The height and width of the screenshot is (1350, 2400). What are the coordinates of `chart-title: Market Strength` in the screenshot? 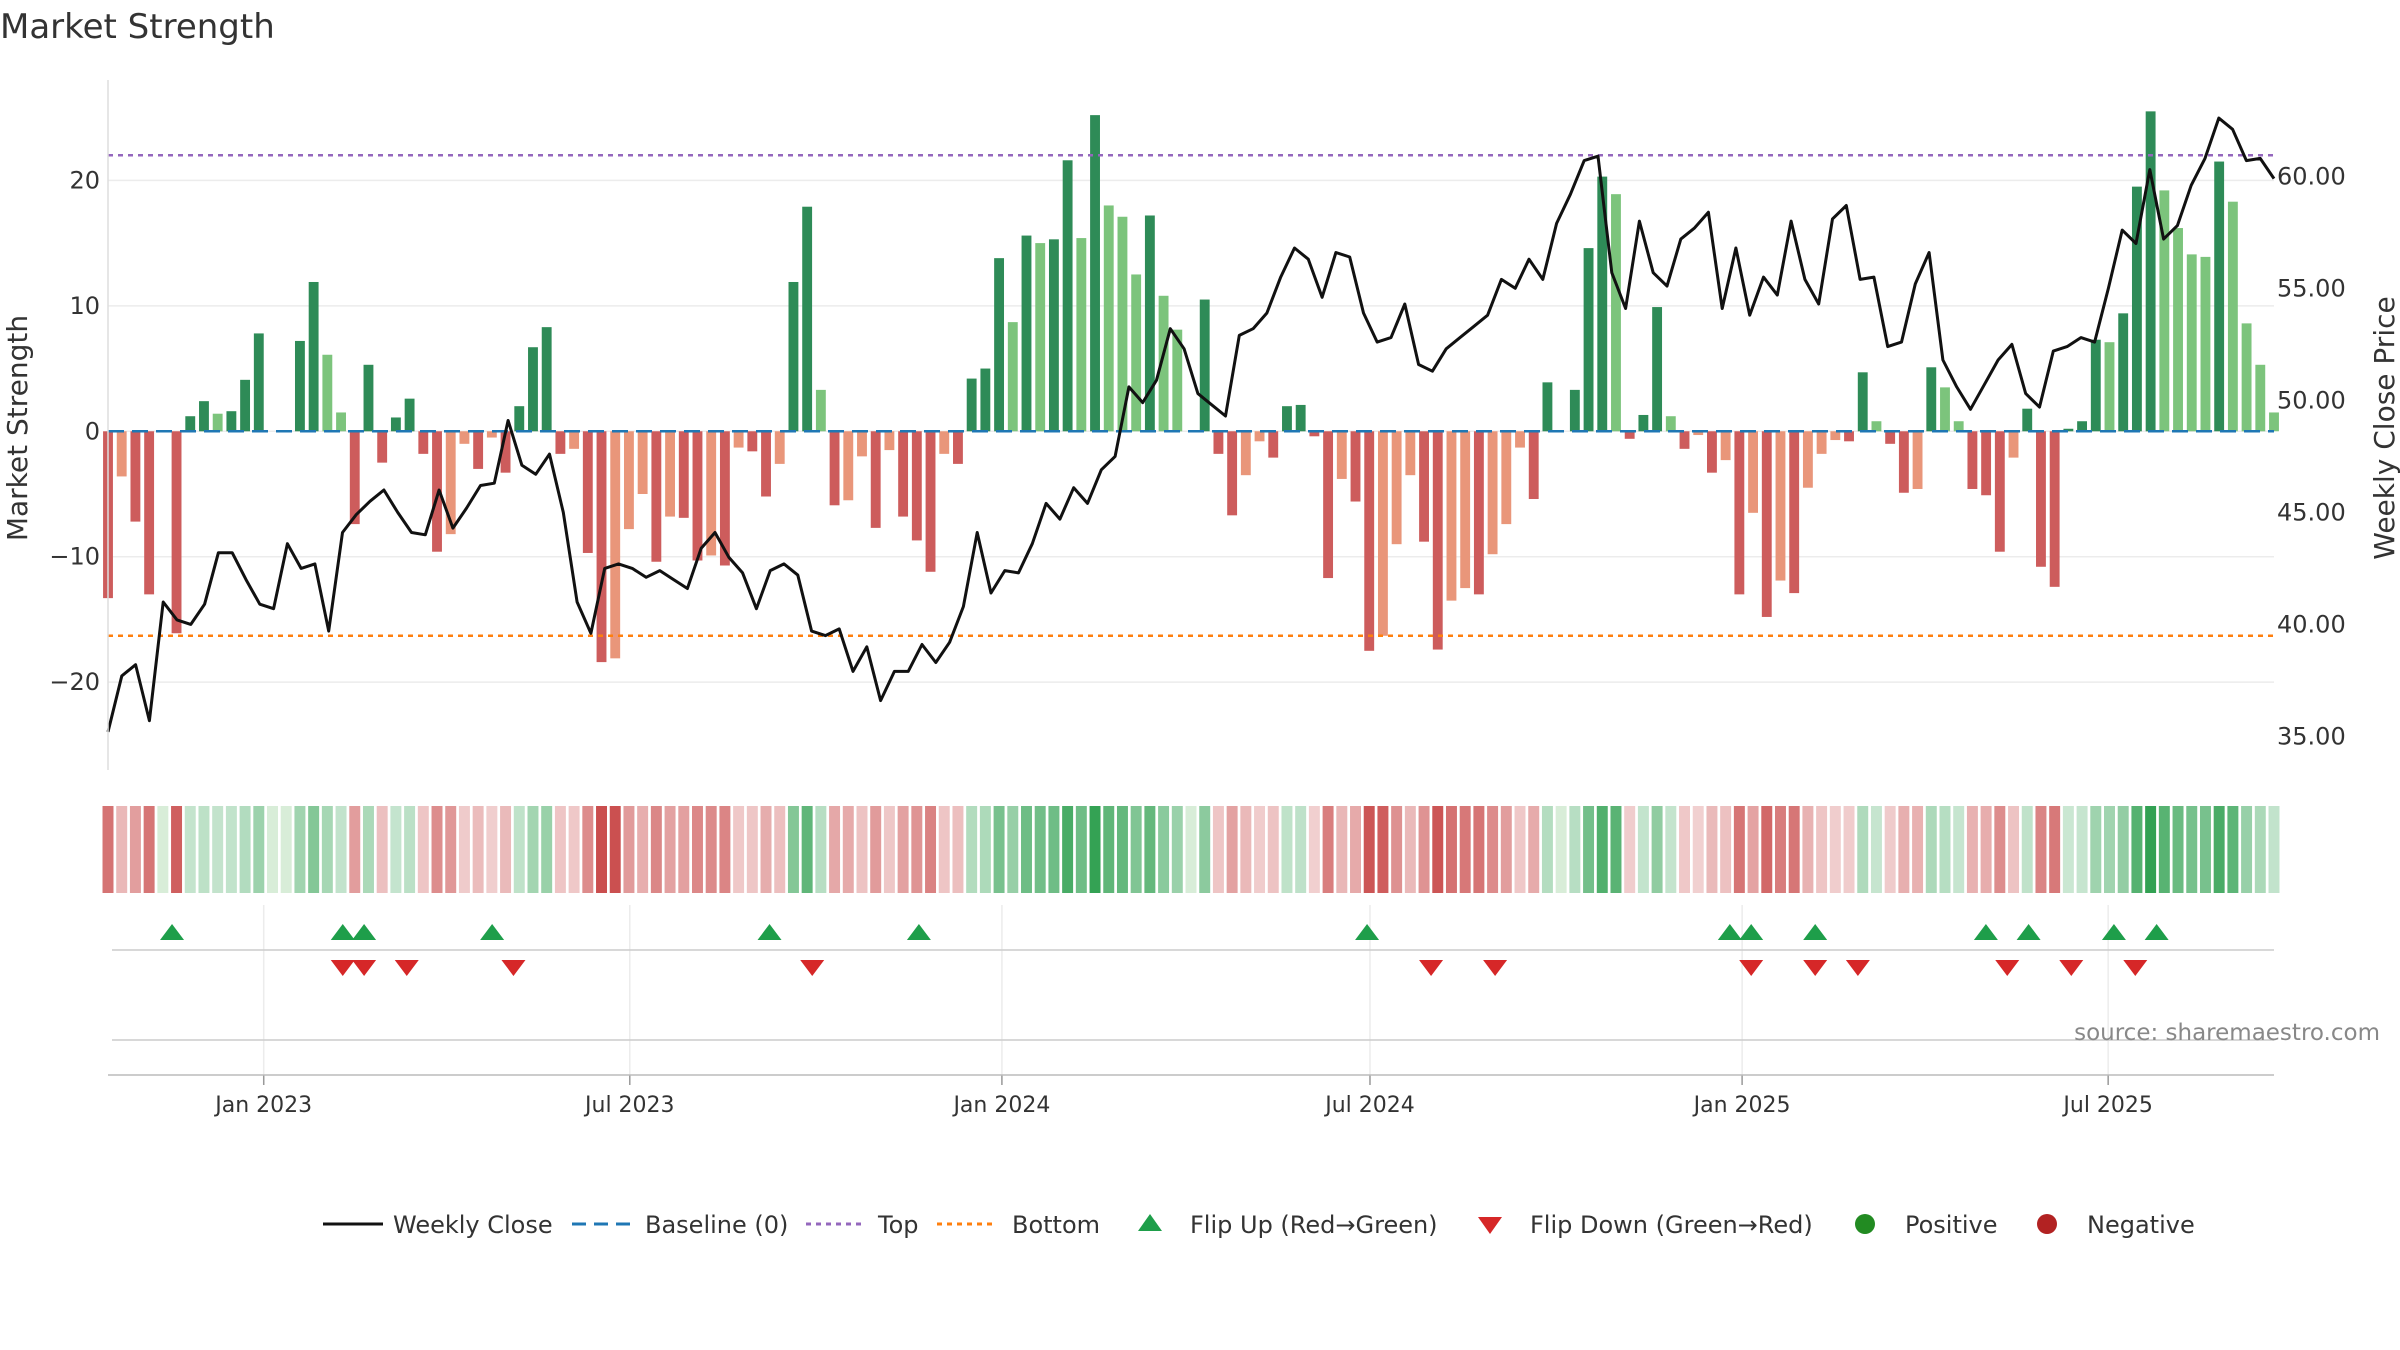 It's located at (137, 27).